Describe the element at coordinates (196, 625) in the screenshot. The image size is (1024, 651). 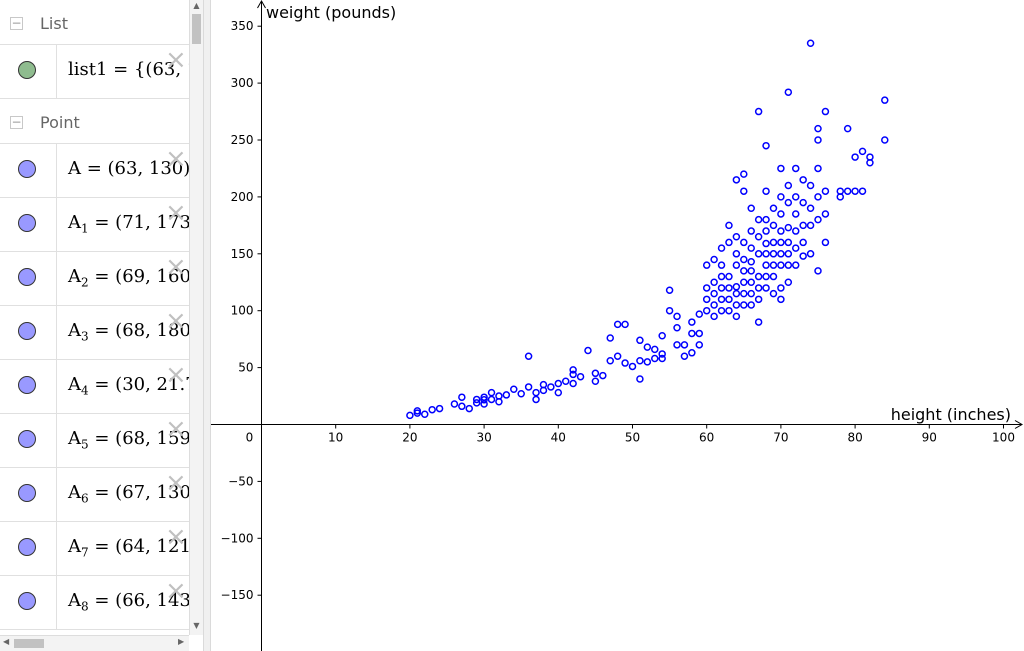
I see `scroll-down-arrow-icon: ▼` at that location.